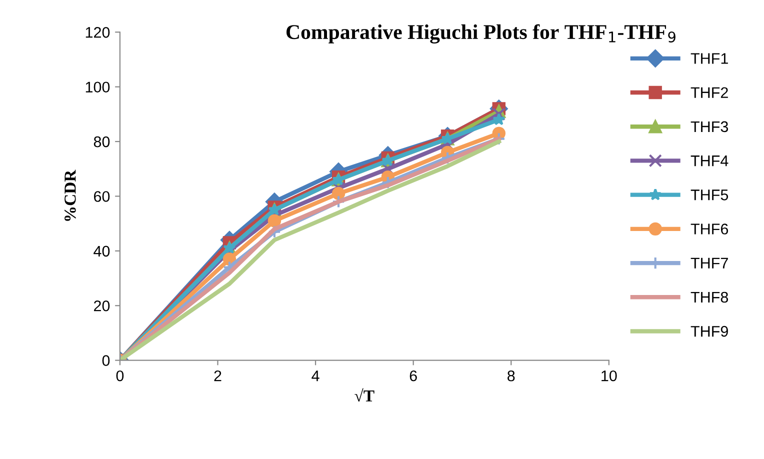 The image size is (764, 459). I want to click on x-tick-label: 10, so click(609, 376).